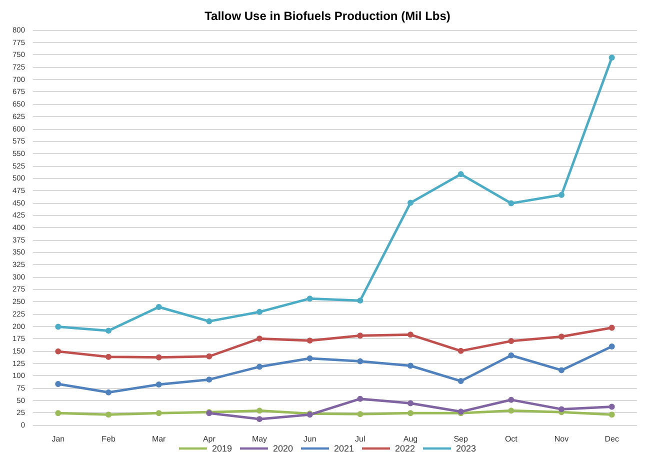 This screenshot has width=655, height=460. Describe the element at coordinates (344, 449) in the screenshot. I see `legend-label: 2021` at that location.